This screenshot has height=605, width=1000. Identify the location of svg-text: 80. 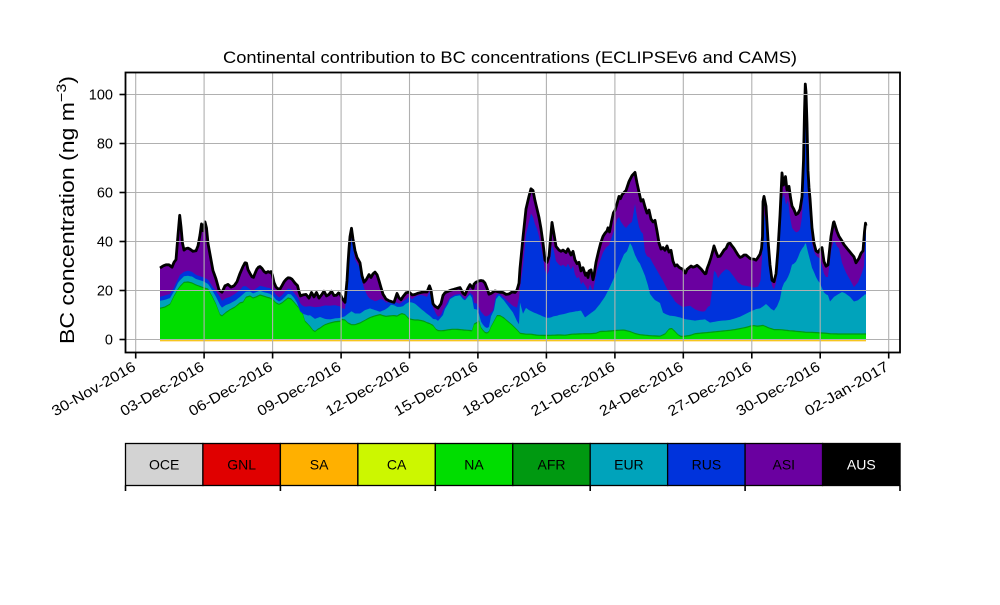
(105, 145).